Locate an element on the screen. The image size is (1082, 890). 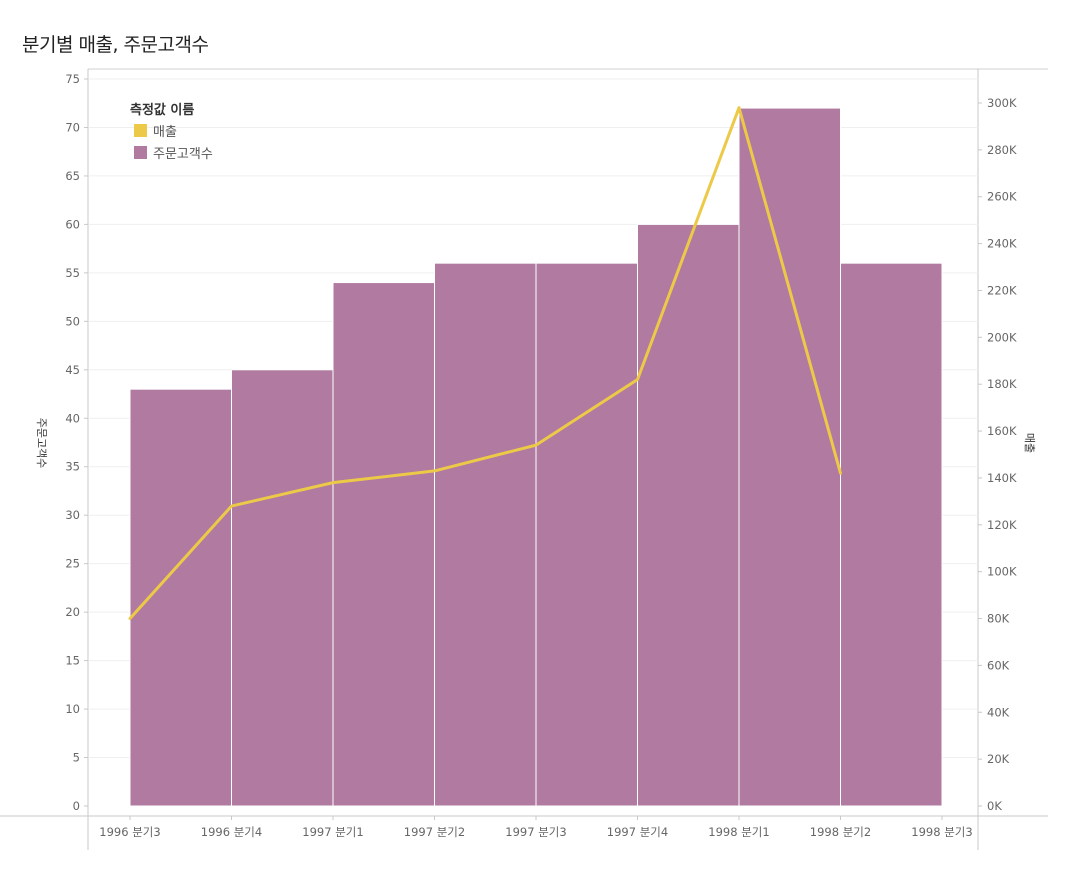
left-tick-label: 30 is located at coordinates (72, 515).